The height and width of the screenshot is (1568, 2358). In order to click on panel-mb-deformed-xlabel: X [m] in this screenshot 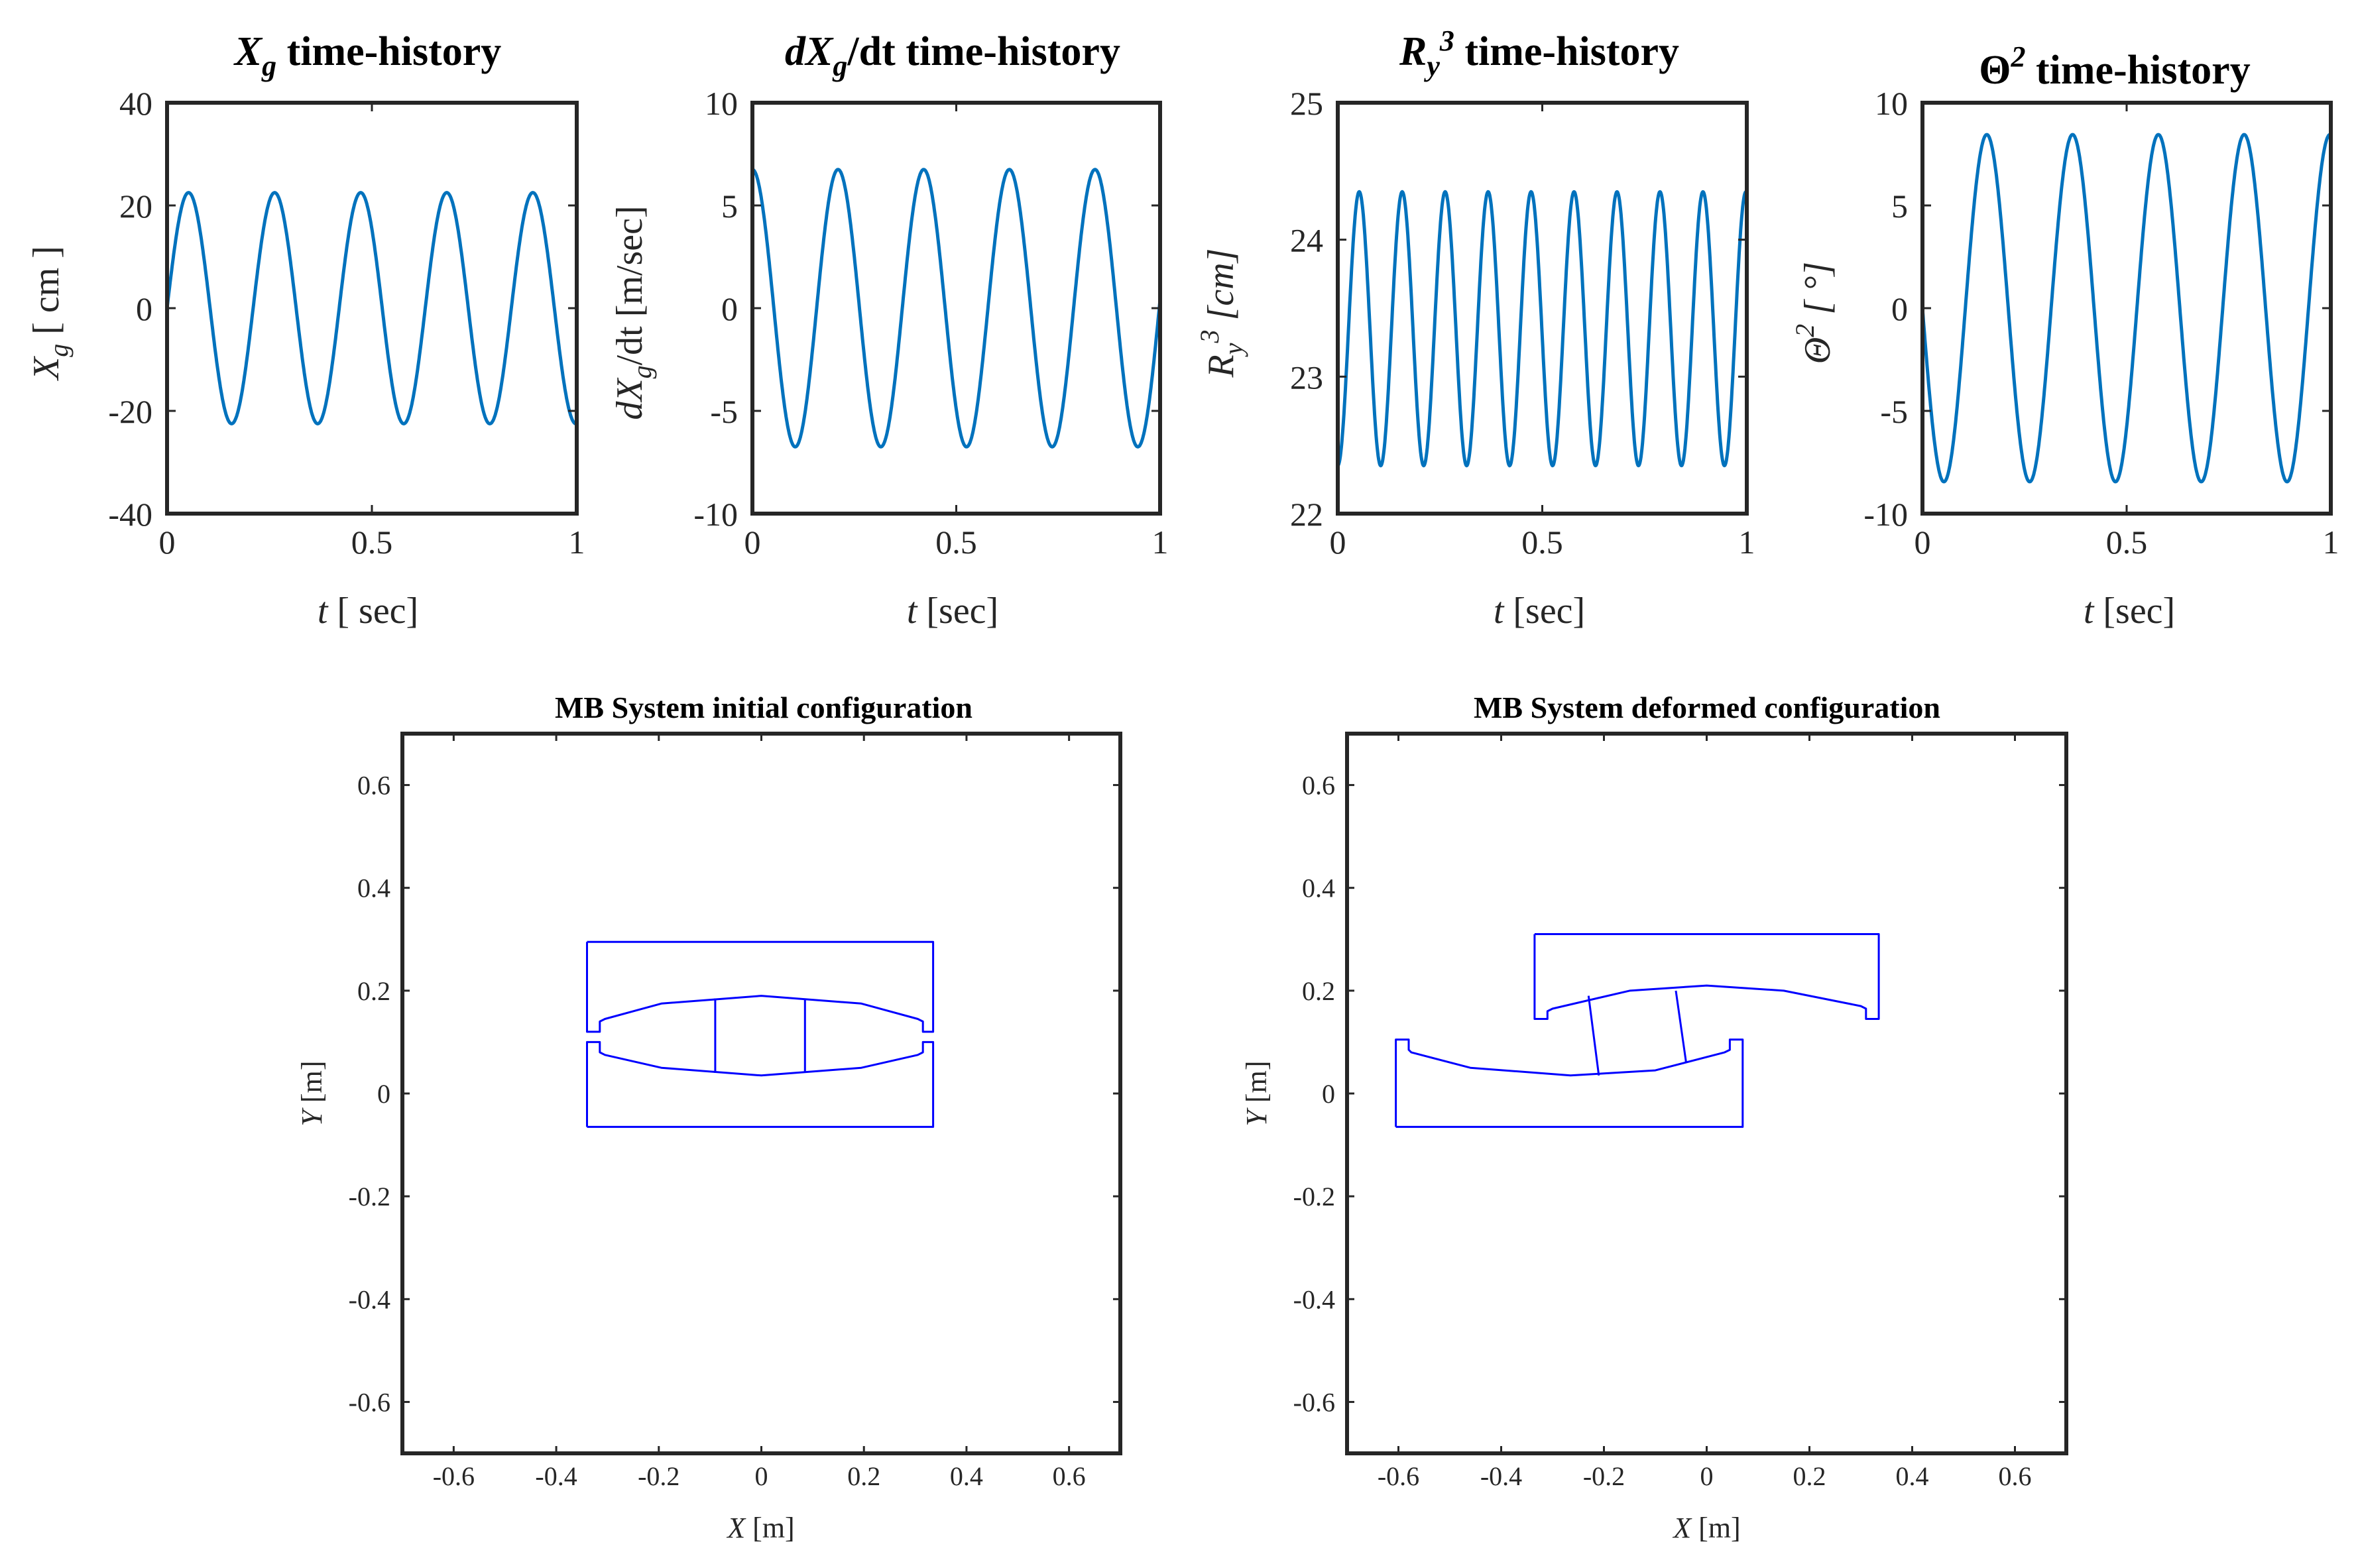, I will do `click(1706, 1528)`.